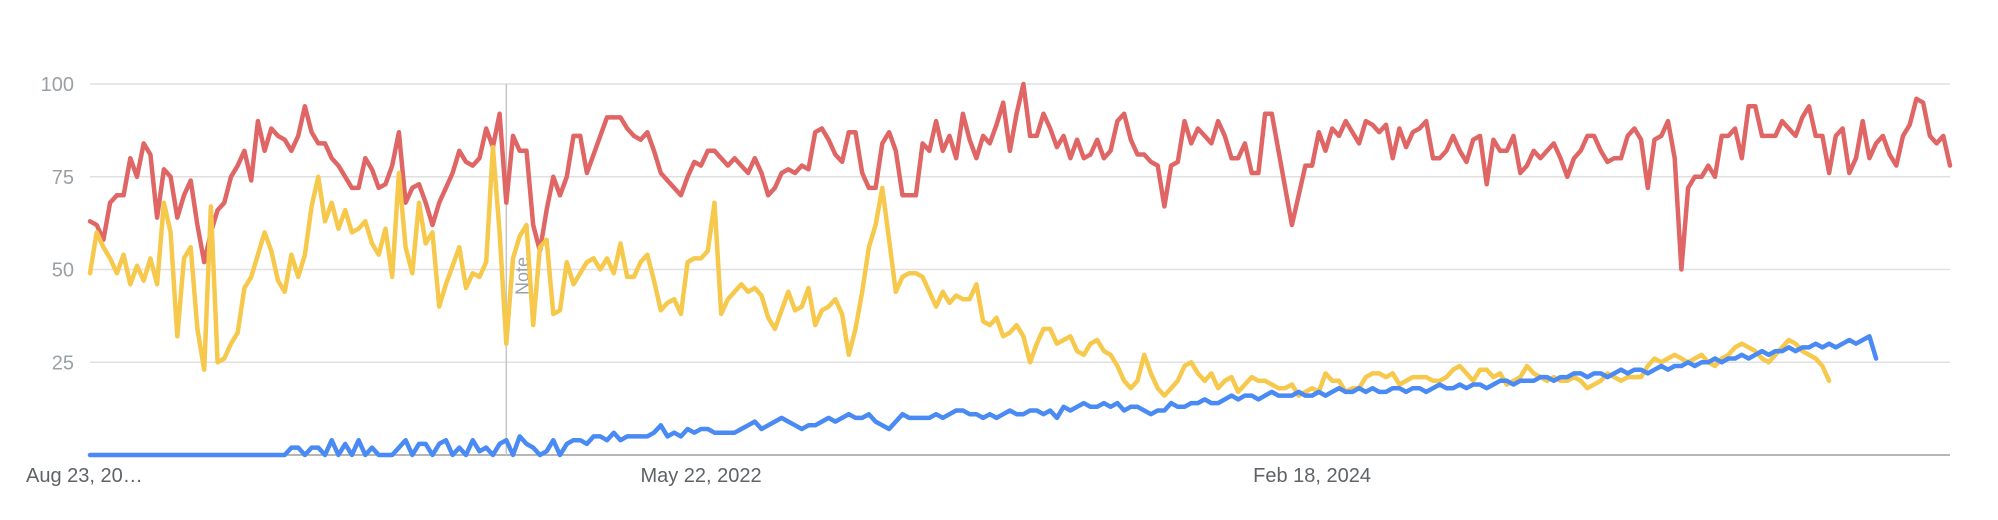 This screenshot has height=520, width=1998. I want to click on x-axis: Aug 23, 20… May 22, 2022 Feb 18, 2024, so click(698, 476).